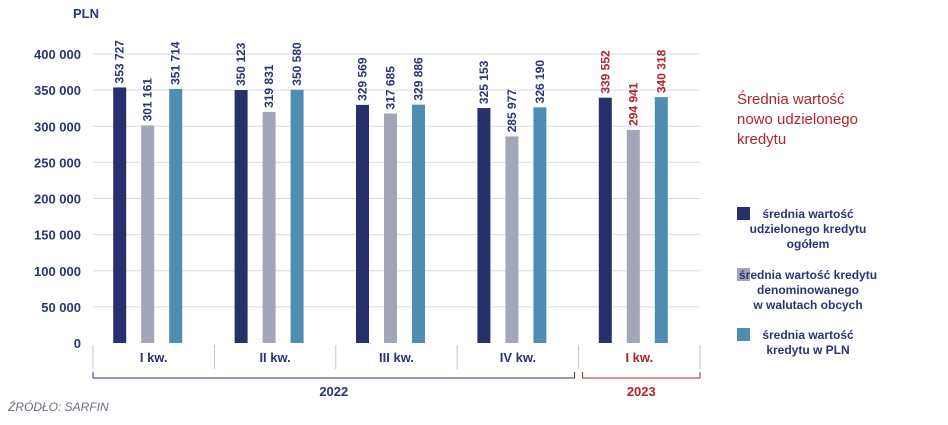 This screenshot has width=948, height=425. Describe the element at coordinates (512, 111) in the screenshot. I see `data-label: 285 977` at that location.